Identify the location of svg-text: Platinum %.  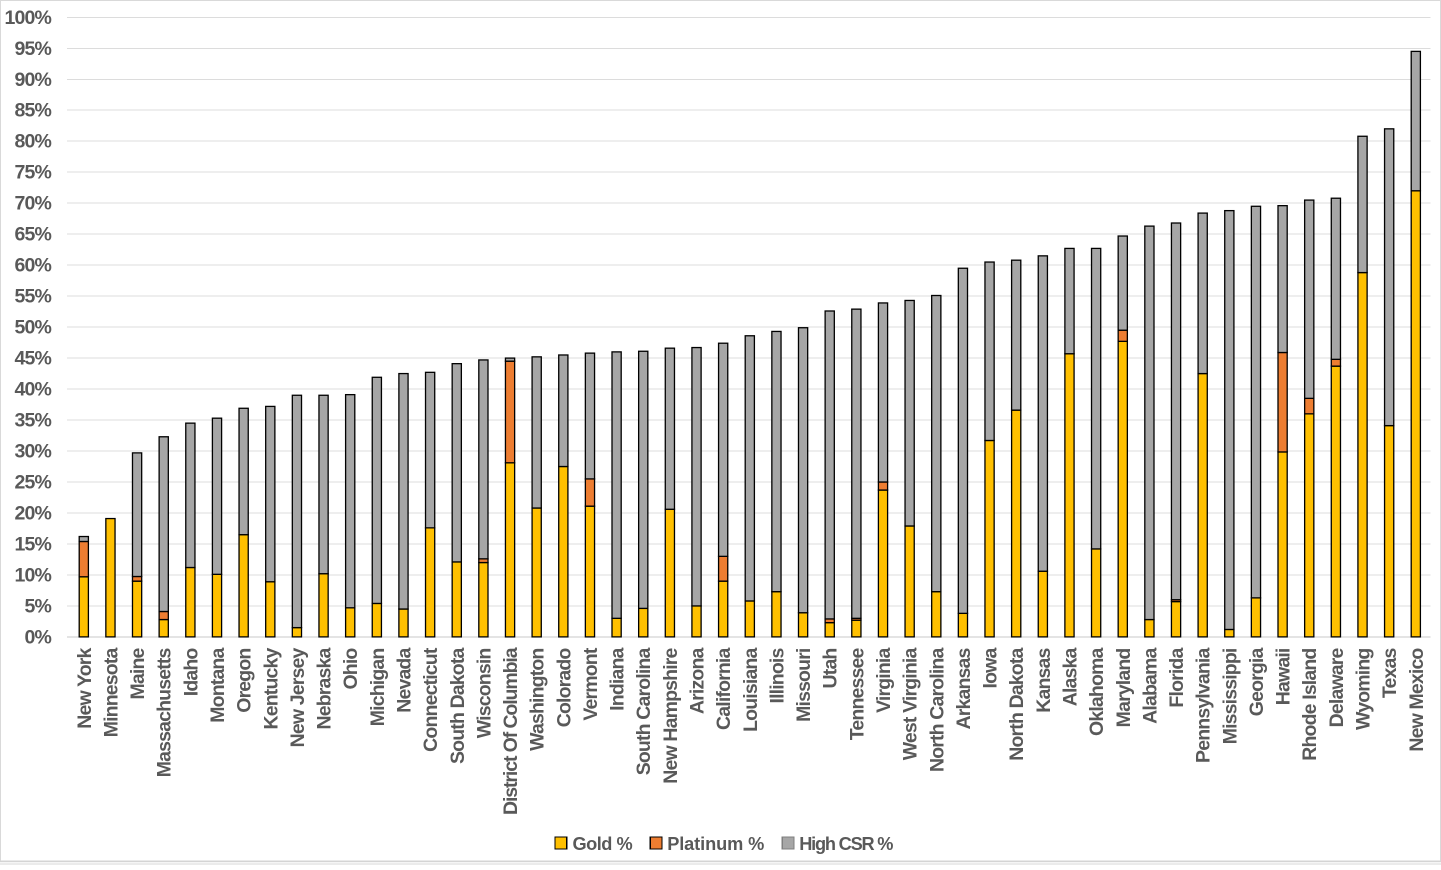
(715, 844).